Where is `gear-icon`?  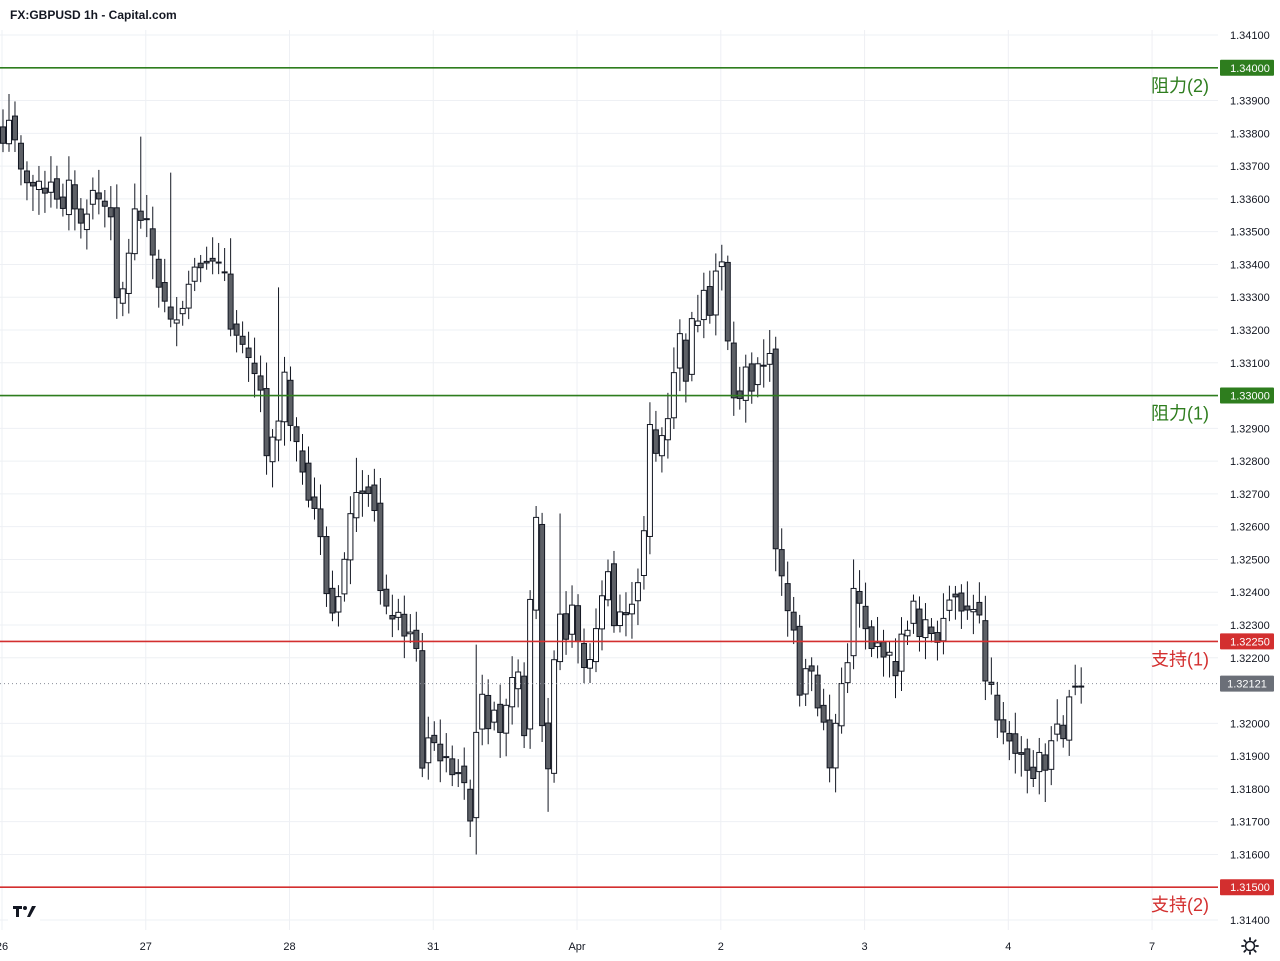 gear-icon is located at coordinates (1250, 946).